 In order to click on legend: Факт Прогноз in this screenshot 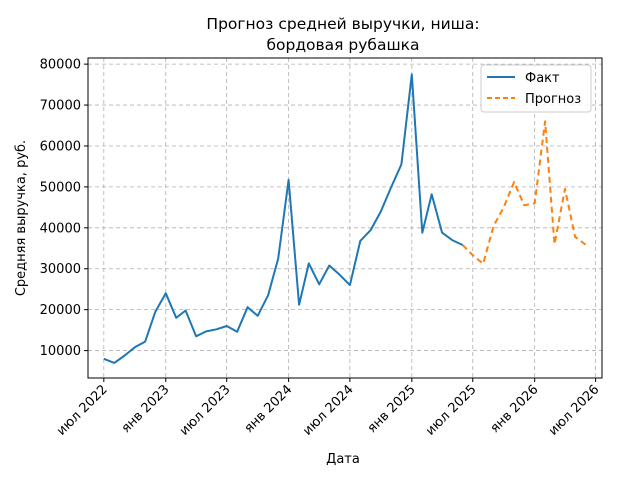, I will do `click(536, 88)`.